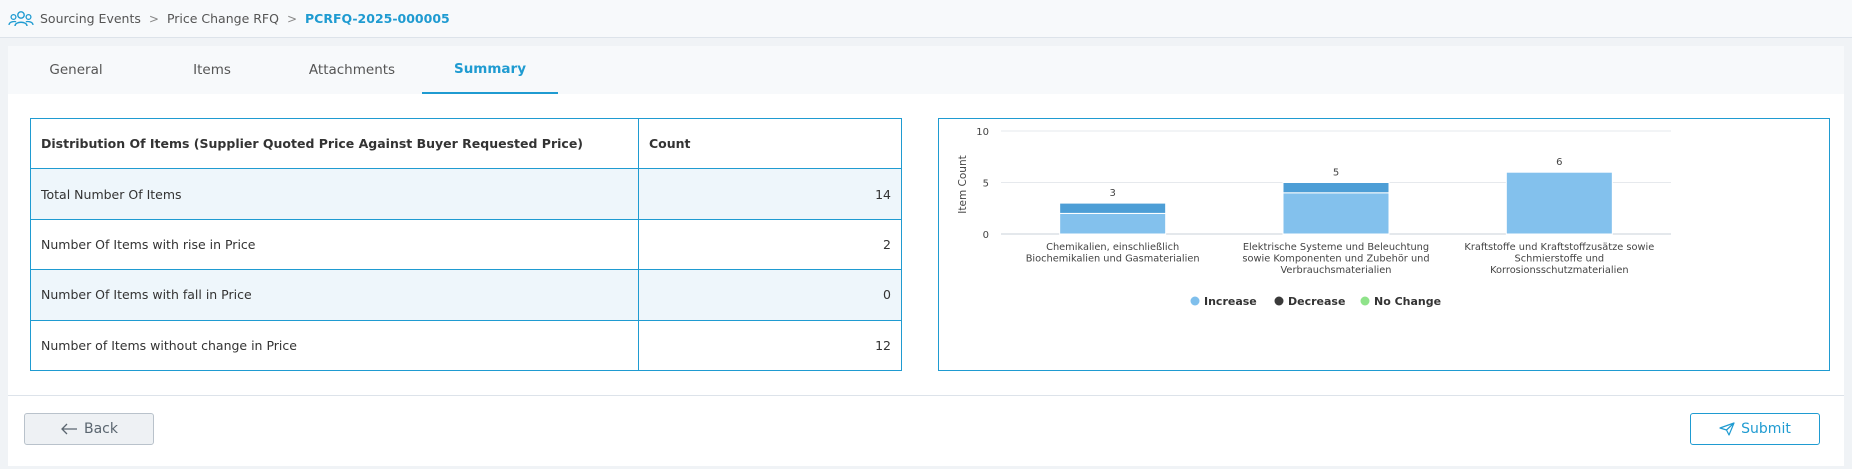 The width and height of the screenshot is (1852, 469). What do you see at coordinates (1407, 301) in the screenshot?
I see `legend-label: No Change` at bounding box center [1407, 301].